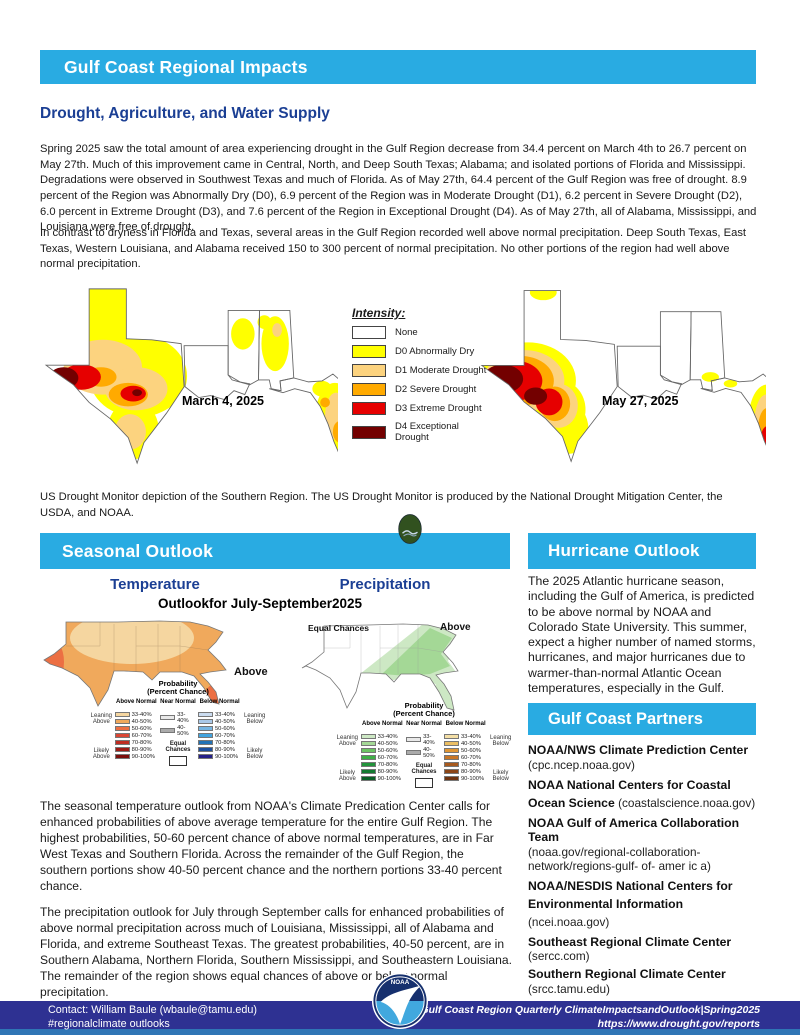 Image resolution: width=800 pixels, height=1035 pixels. What do you see at coordinates (152, 1010) in the screenshot?
I see `footer-contact-line: Contact: William Baule (wbaule@tamu.edu)` at bounding box center [152, 1010].